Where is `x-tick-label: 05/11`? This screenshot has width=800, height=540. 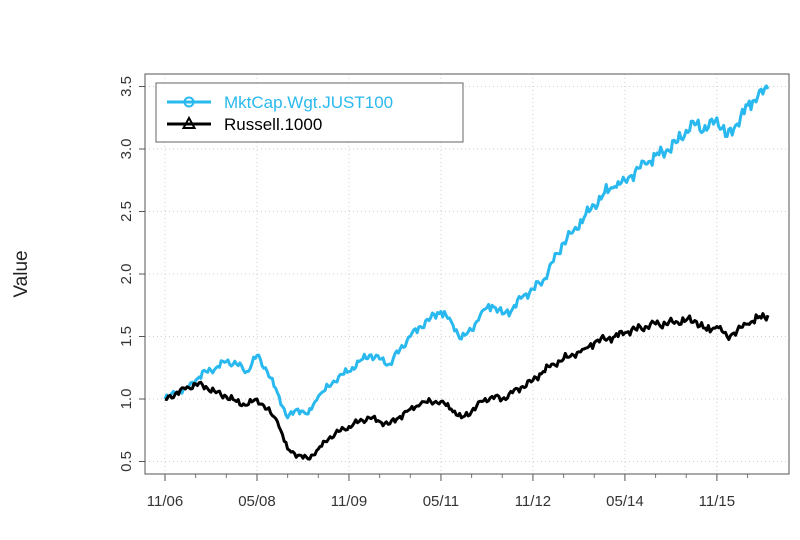 x-tick-label: 05/11 is located at coordinates (441, 501).